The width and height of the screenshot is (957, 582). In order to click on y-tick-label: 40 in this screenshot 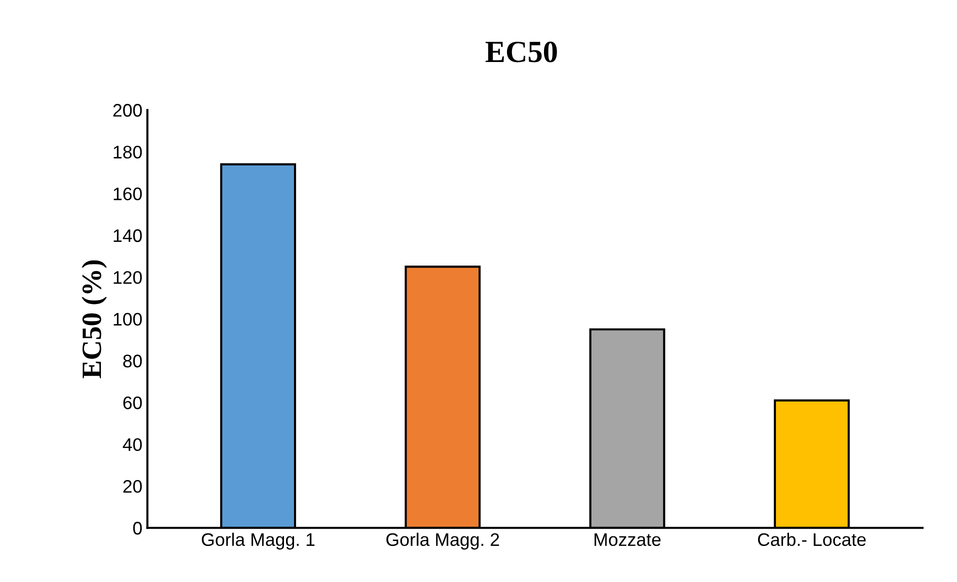, I will do `click(132, 445)`.